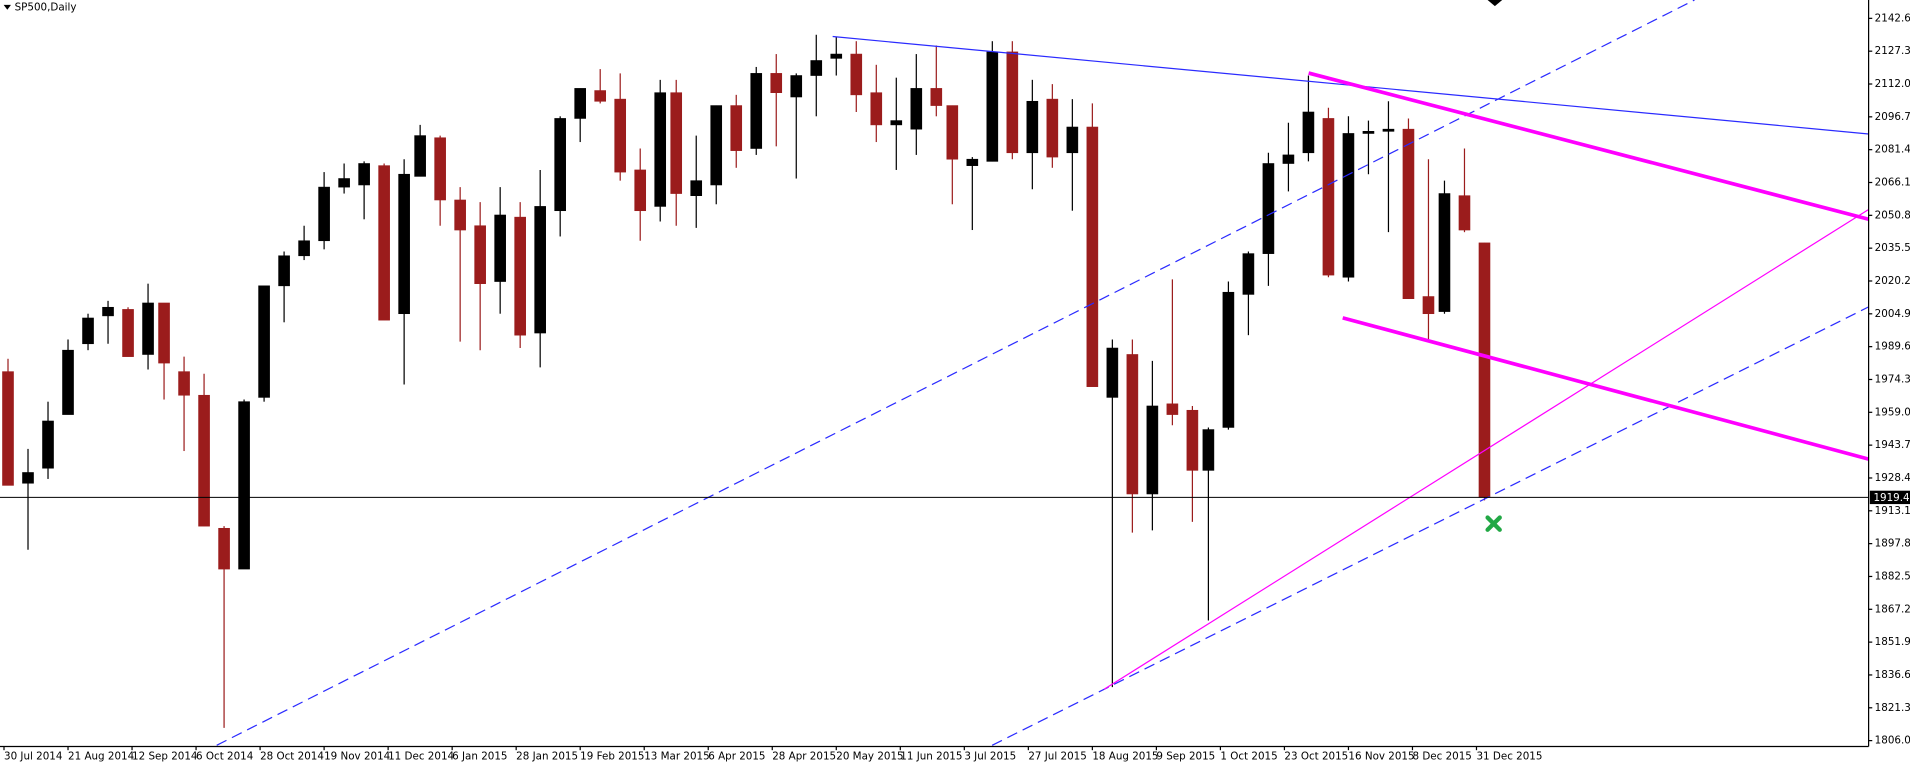  What do you see at coordinates (869, 756) in the screenshot?
I see `x-tick-label: 20 May 2015` at bounding box center [869, 756].